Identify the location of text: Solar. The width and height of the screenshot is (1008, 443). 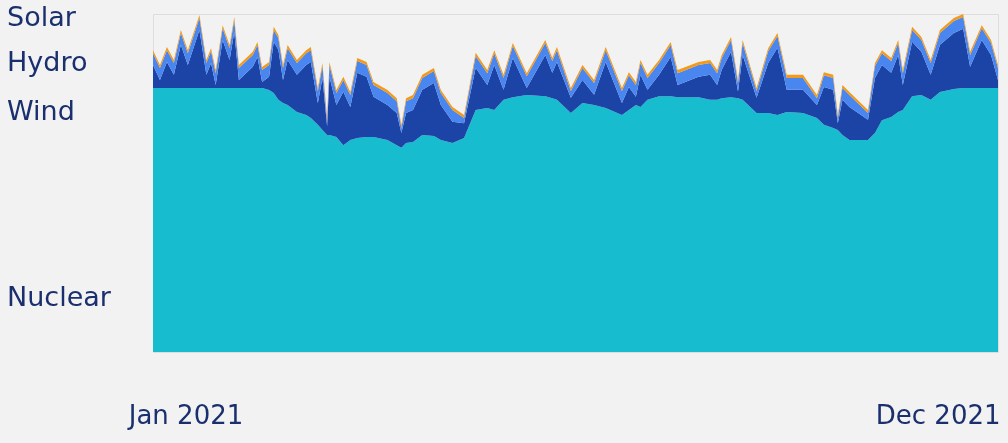
(42, 16).